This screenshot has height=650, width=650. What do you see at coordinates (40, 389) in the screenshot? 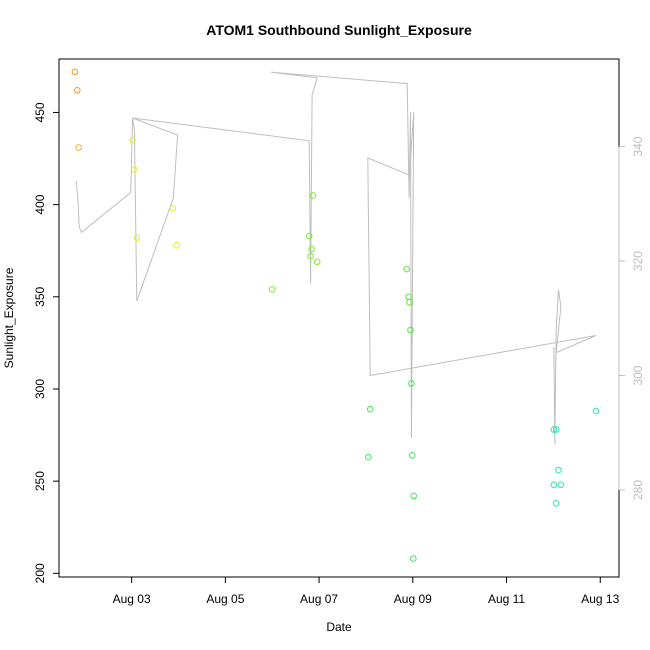
I see `y-tick-label-2: 300` at bounding box center [40, 389].